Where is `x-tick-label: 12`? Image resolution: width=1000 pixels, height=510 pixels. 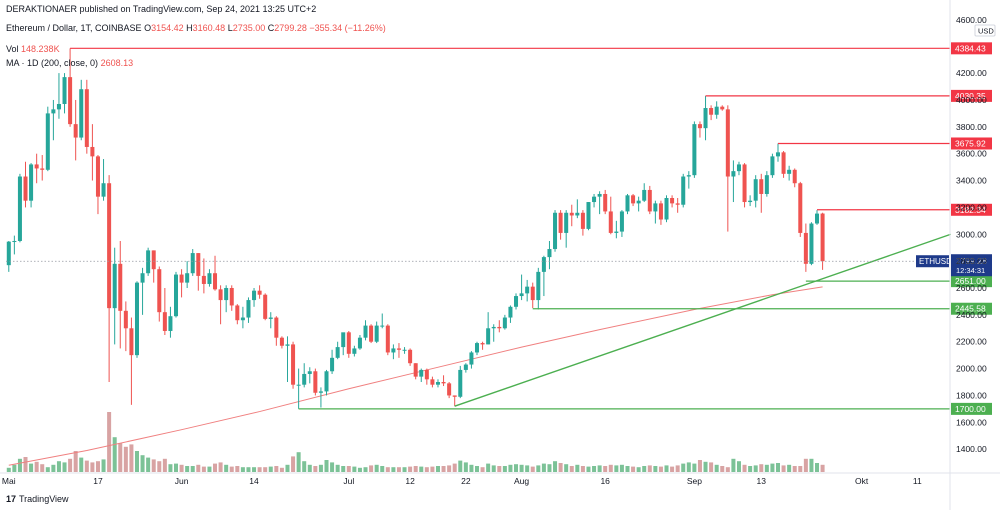 x-tick-label: 12 is located at coordinates (410, 481).